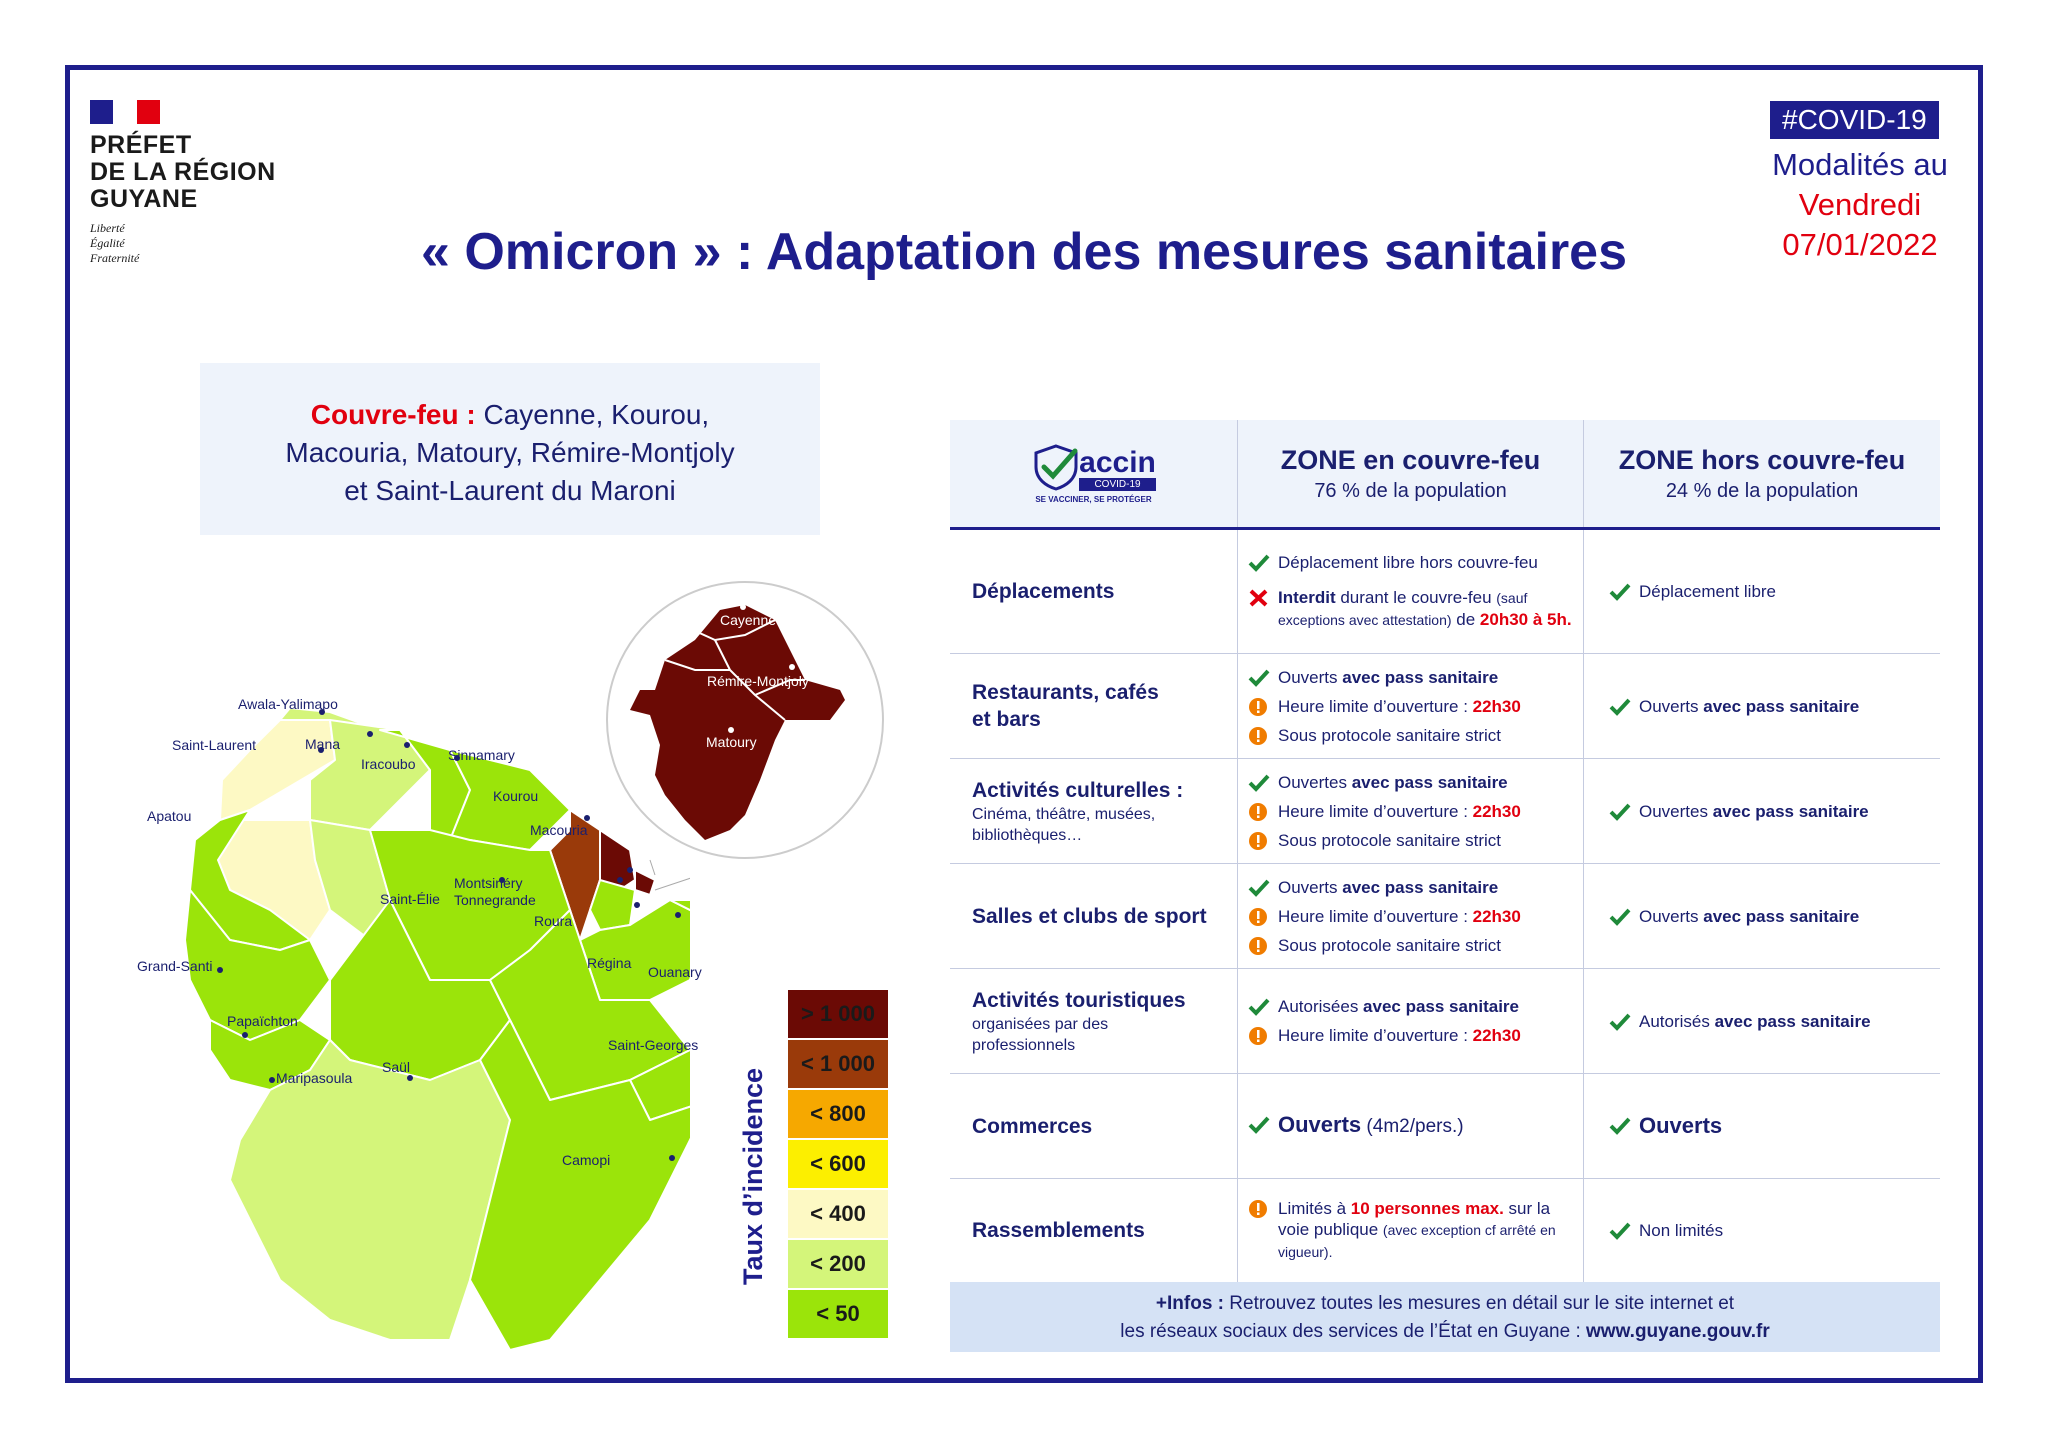  Describe the element at coordinates (169, 816) in the screenshot. I see `label-apatou: Apatou` at that location.